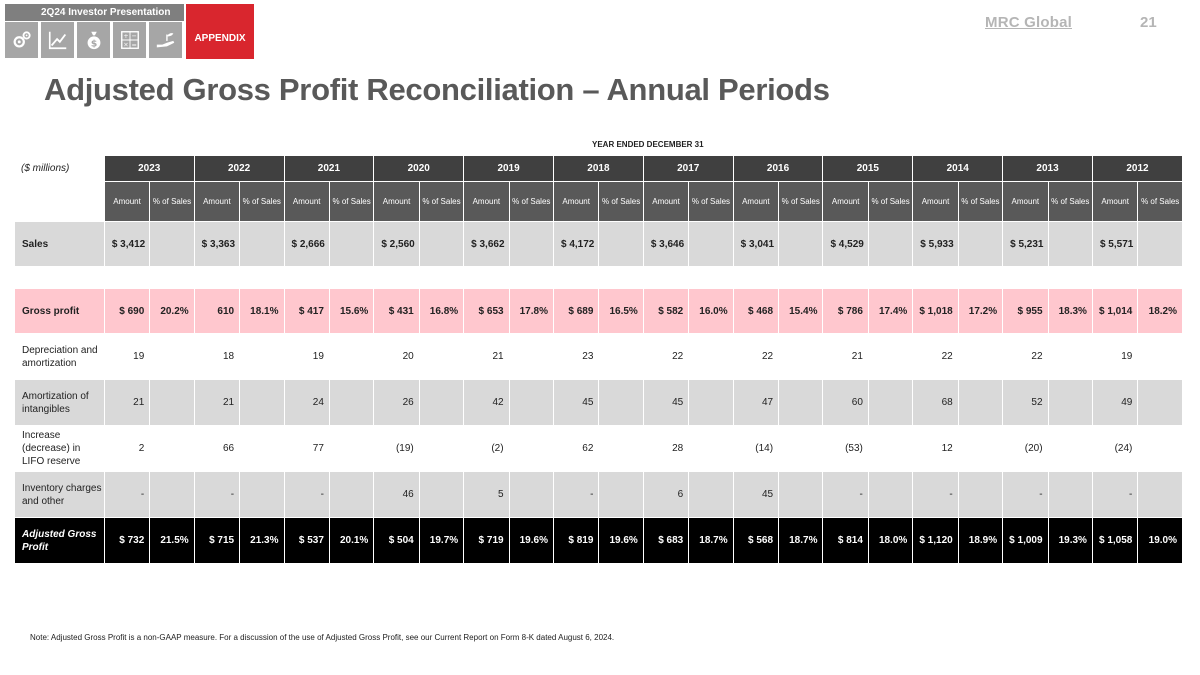  I want to click on amount-cell: 12, so click(935, 448).